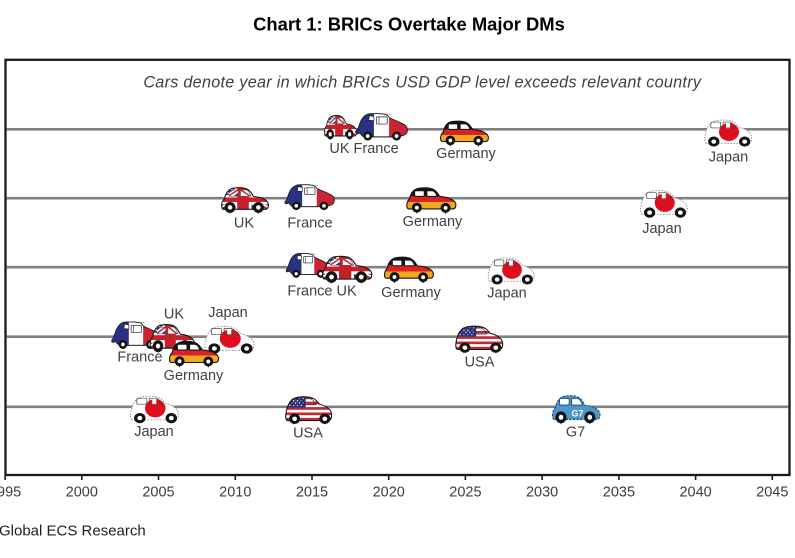 This screenshot has height=558, width=795. I want to click on svg-text: 2015, so click(312, 493).